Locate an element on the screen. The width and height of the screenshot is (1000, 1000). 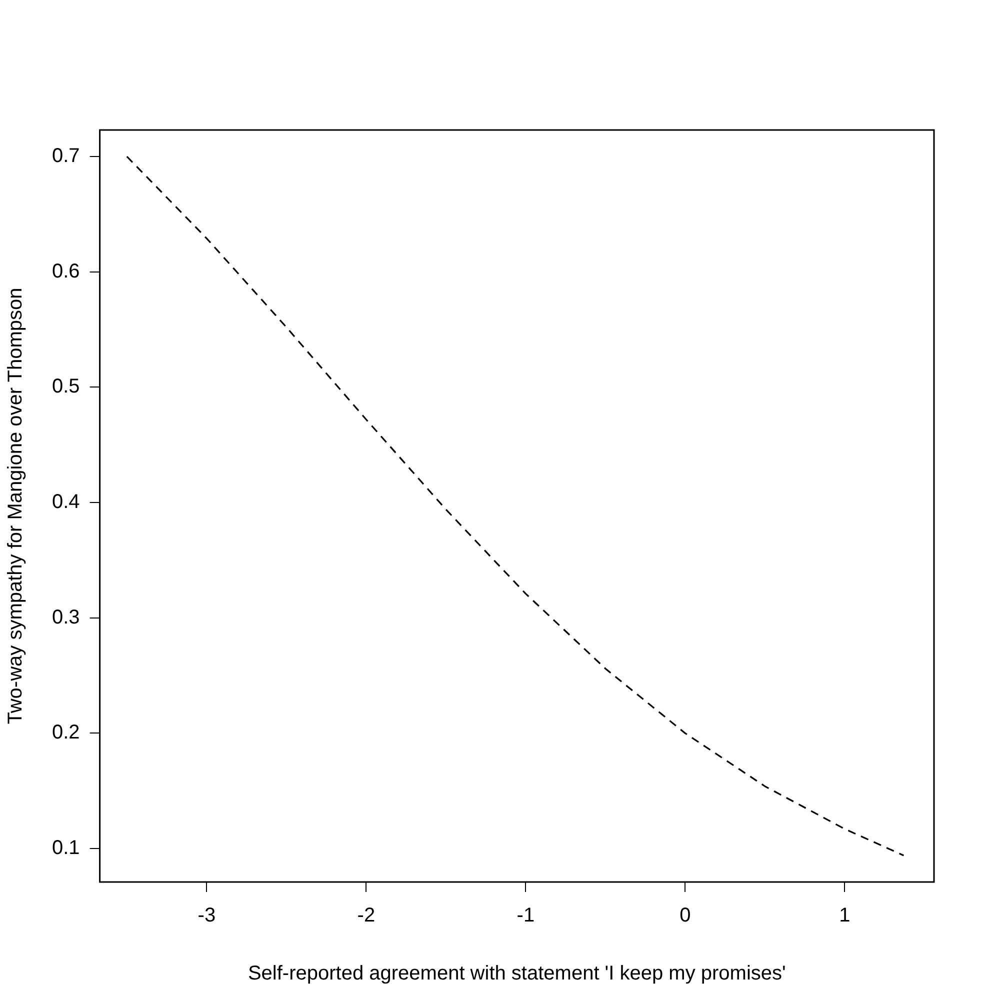
x-tick-label: -2 is located at coordinates (366, 915).